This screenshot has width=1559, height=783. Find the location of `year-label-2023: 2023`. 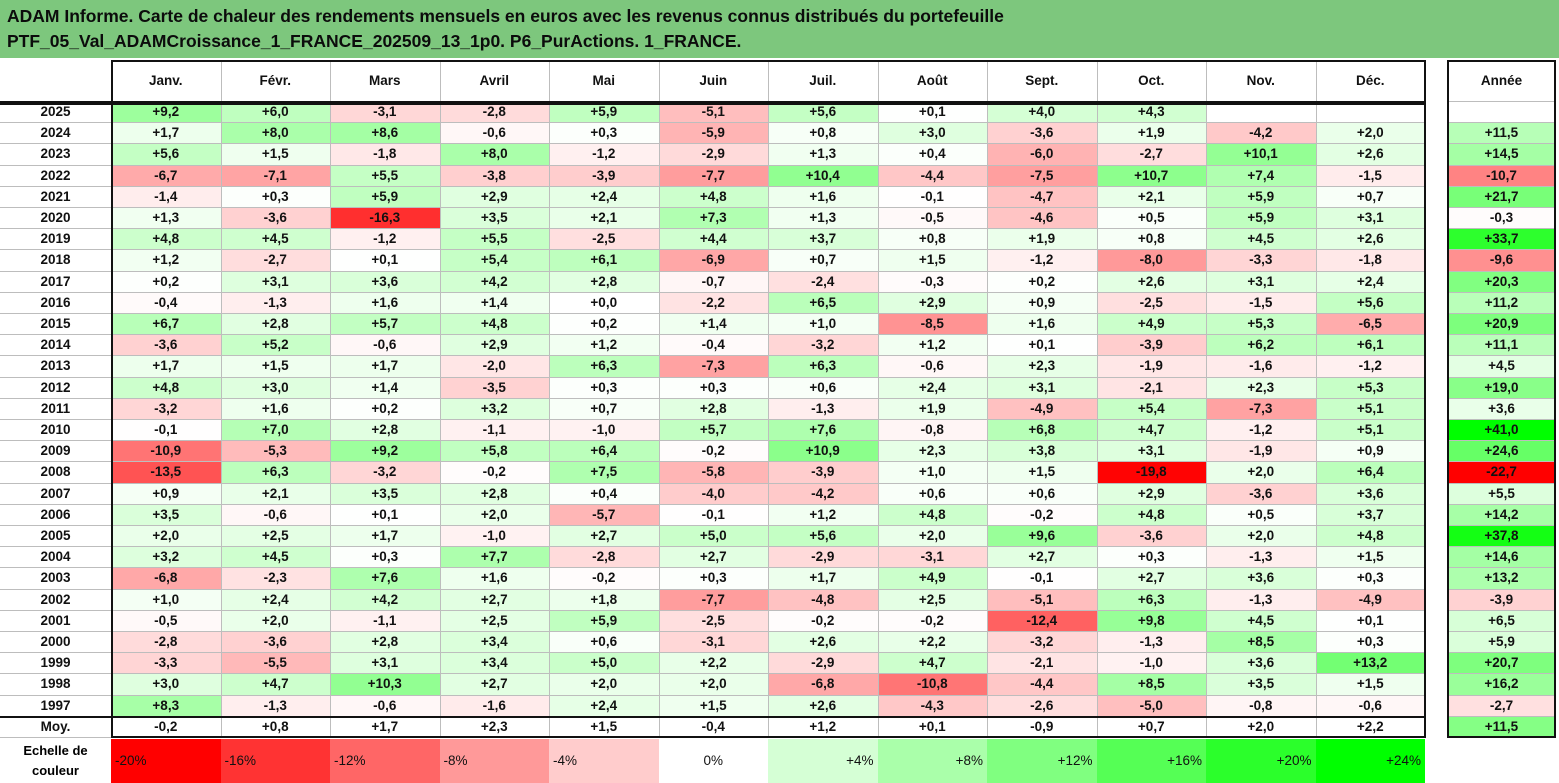

year-label-2023: 2023 is located at coordinates (55, 154).